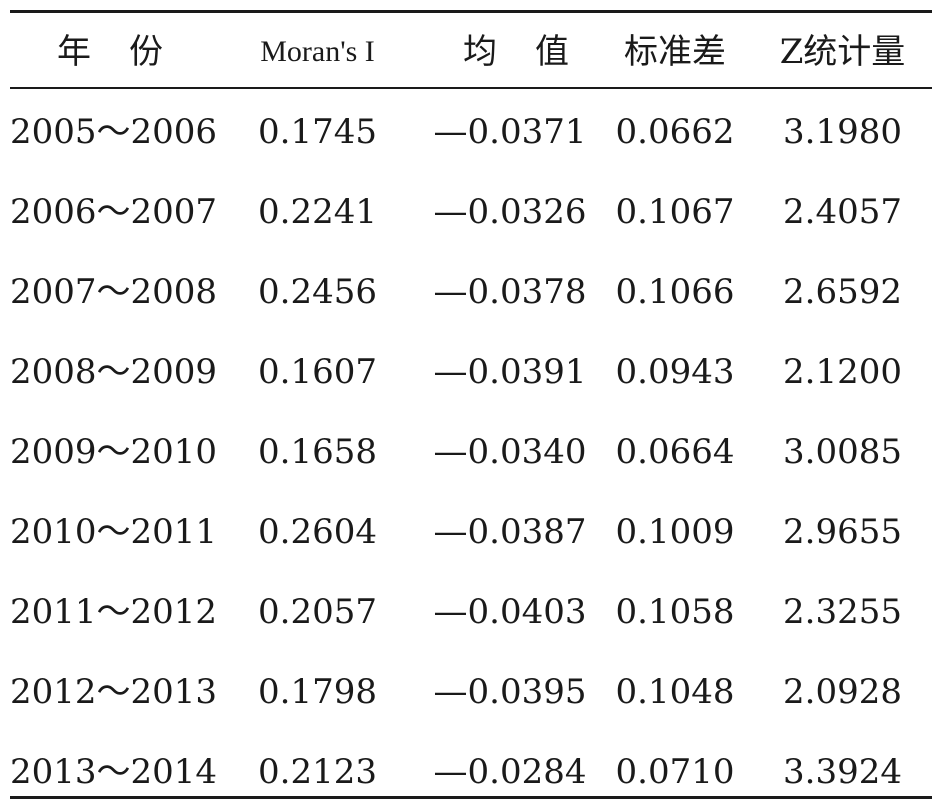 The height and width of the screenshot is (812, 942). I want to click on cell-year: 2005～2006, so click(114, 132).